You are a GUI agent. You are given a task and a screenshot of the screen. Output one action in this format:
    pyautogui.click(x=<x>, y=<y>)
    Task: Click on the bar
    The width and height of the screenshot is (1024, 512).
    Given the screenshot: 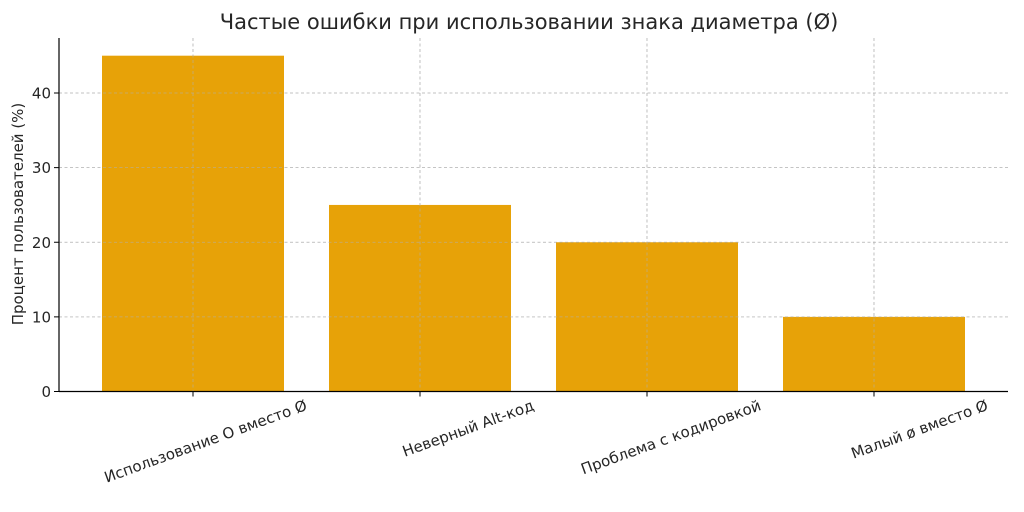 What is the action you would take?
    pyautogui.click(x=647, y=317)
    